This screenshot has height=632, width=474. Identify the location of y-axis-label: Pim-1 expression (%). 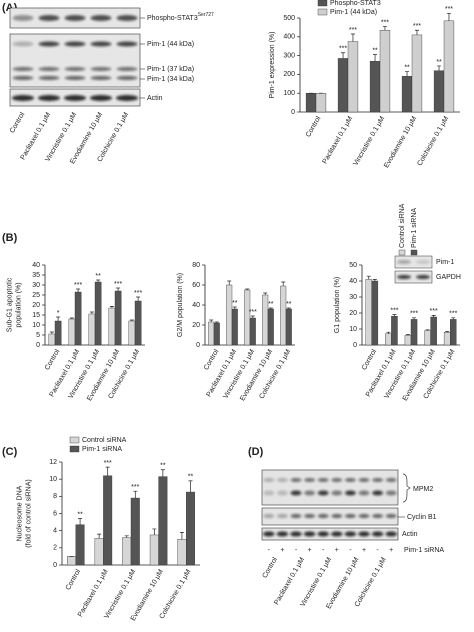
(272, 65).